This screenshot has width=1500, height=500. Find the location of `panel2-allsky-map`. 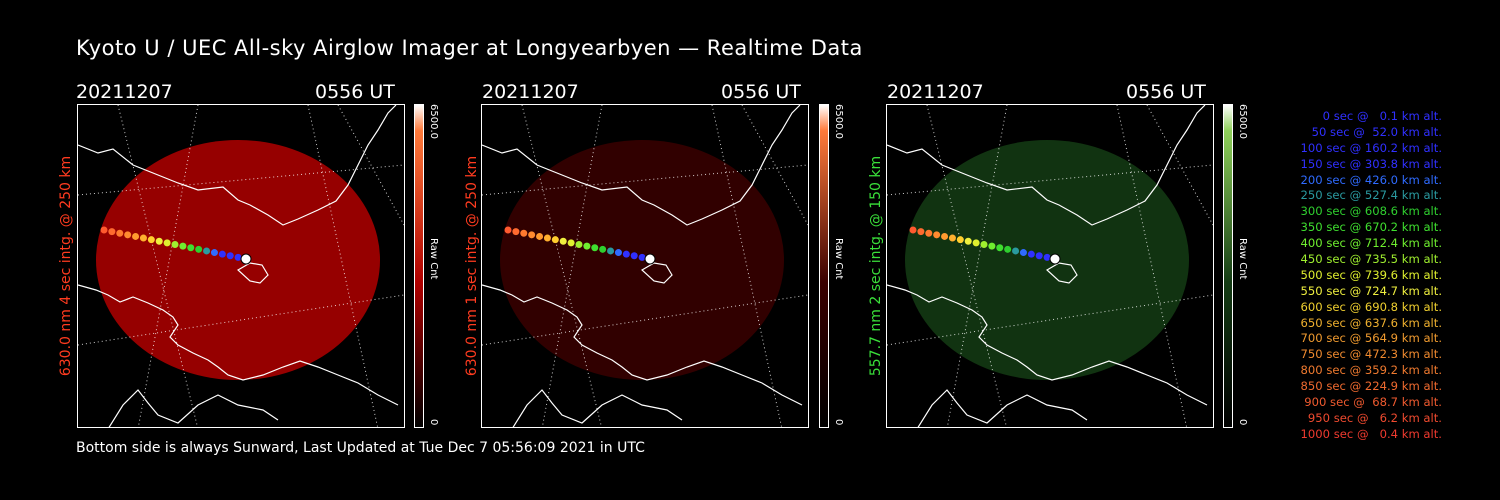

panel2-allsky-map is located at coordinates (645, 266).